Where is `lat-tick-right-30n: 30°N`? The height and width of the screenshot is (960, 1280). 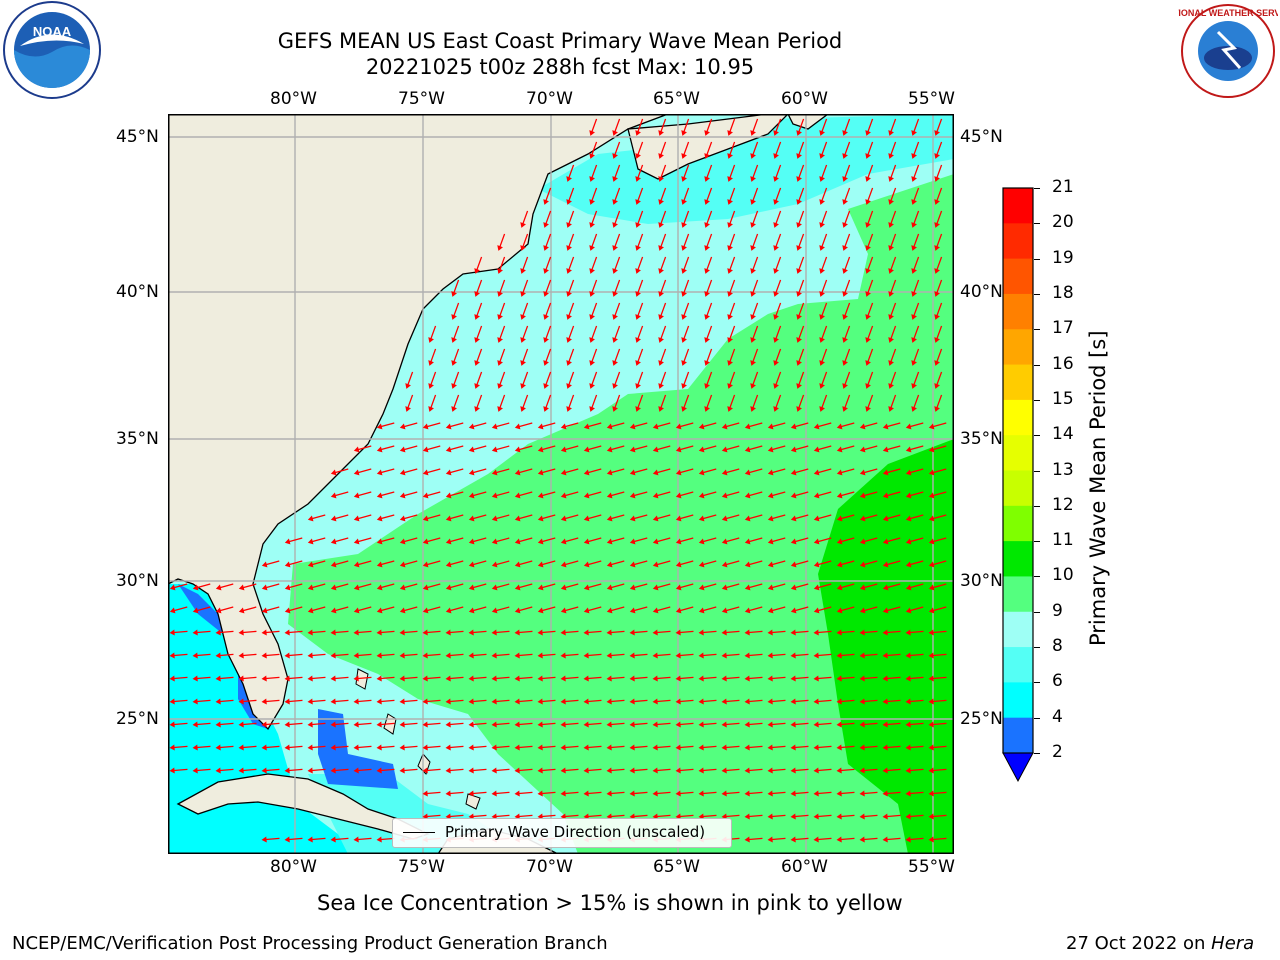
lat-tick-right-30n: 30°N is located at coordinates (981, 581).